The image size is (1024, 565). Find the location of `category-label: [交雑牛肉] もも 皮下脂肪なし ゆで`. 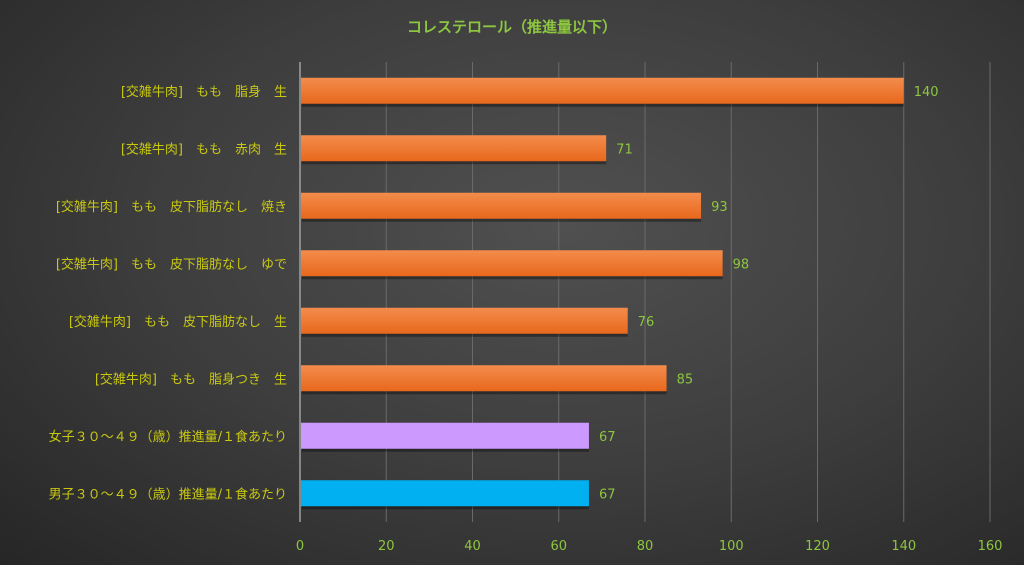

category-label: [交雑牛肉] もも 皮下脂肪なし ゆで is located at coordinates (171, 264).